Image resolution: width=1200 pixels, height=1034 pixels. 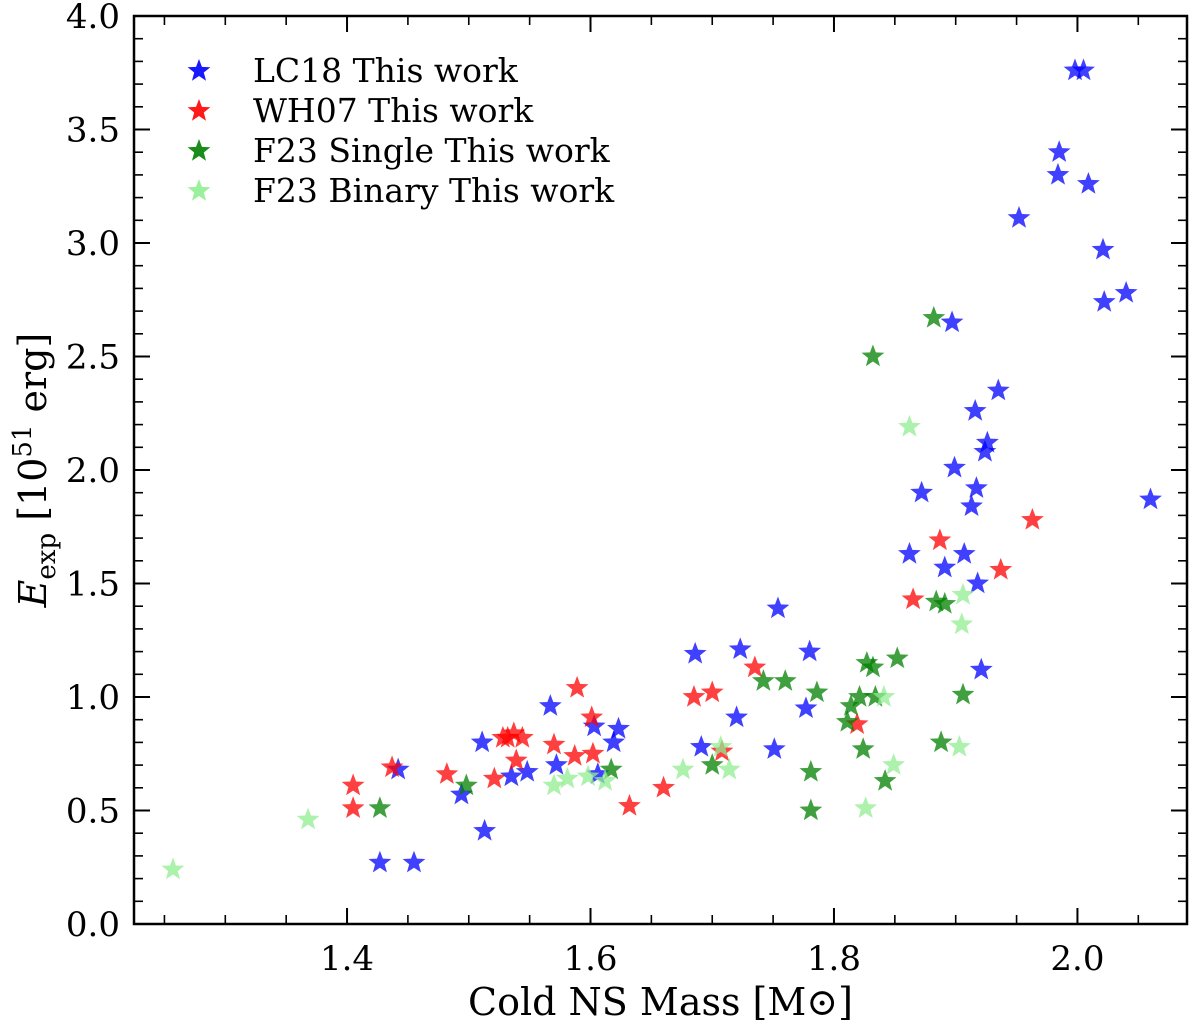 What do you see at coordinates (660, 1002) in the screenshot?
I see `x-axis-label: Cold NS Mass [M⊙]` at bounding box center [660, 1002].